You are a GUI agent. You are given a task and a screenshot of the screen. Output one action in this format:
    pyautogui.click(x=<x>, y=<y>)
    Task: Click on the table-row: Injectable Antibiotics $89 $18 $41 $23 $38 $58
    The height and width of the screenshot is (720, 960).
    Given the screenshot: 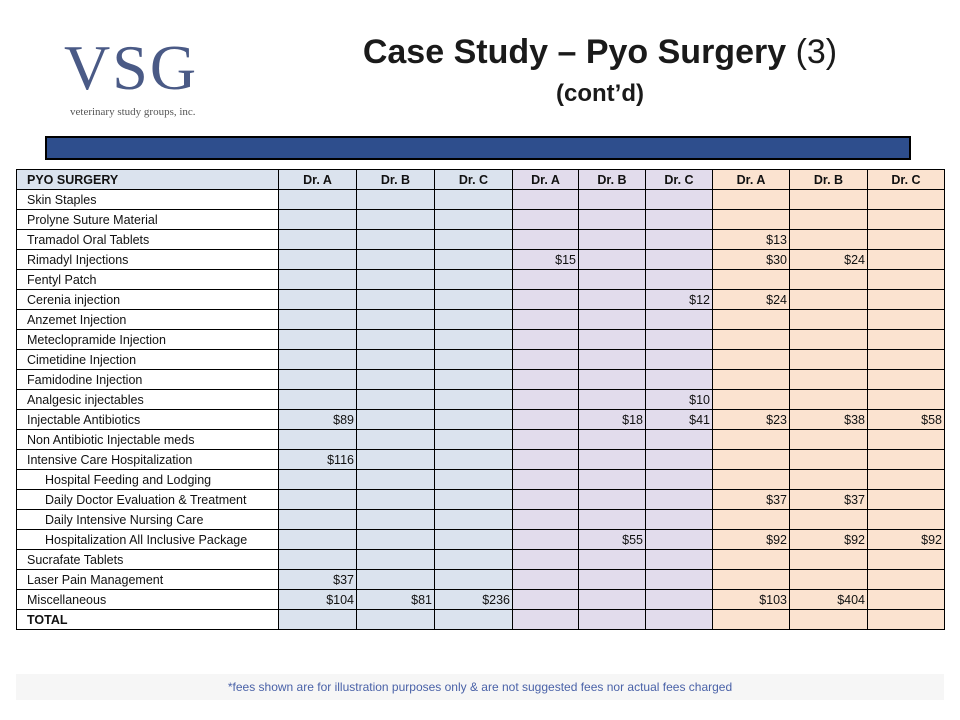 What is the action you would take?
    pyautogui.click(x=480, y=419)
    